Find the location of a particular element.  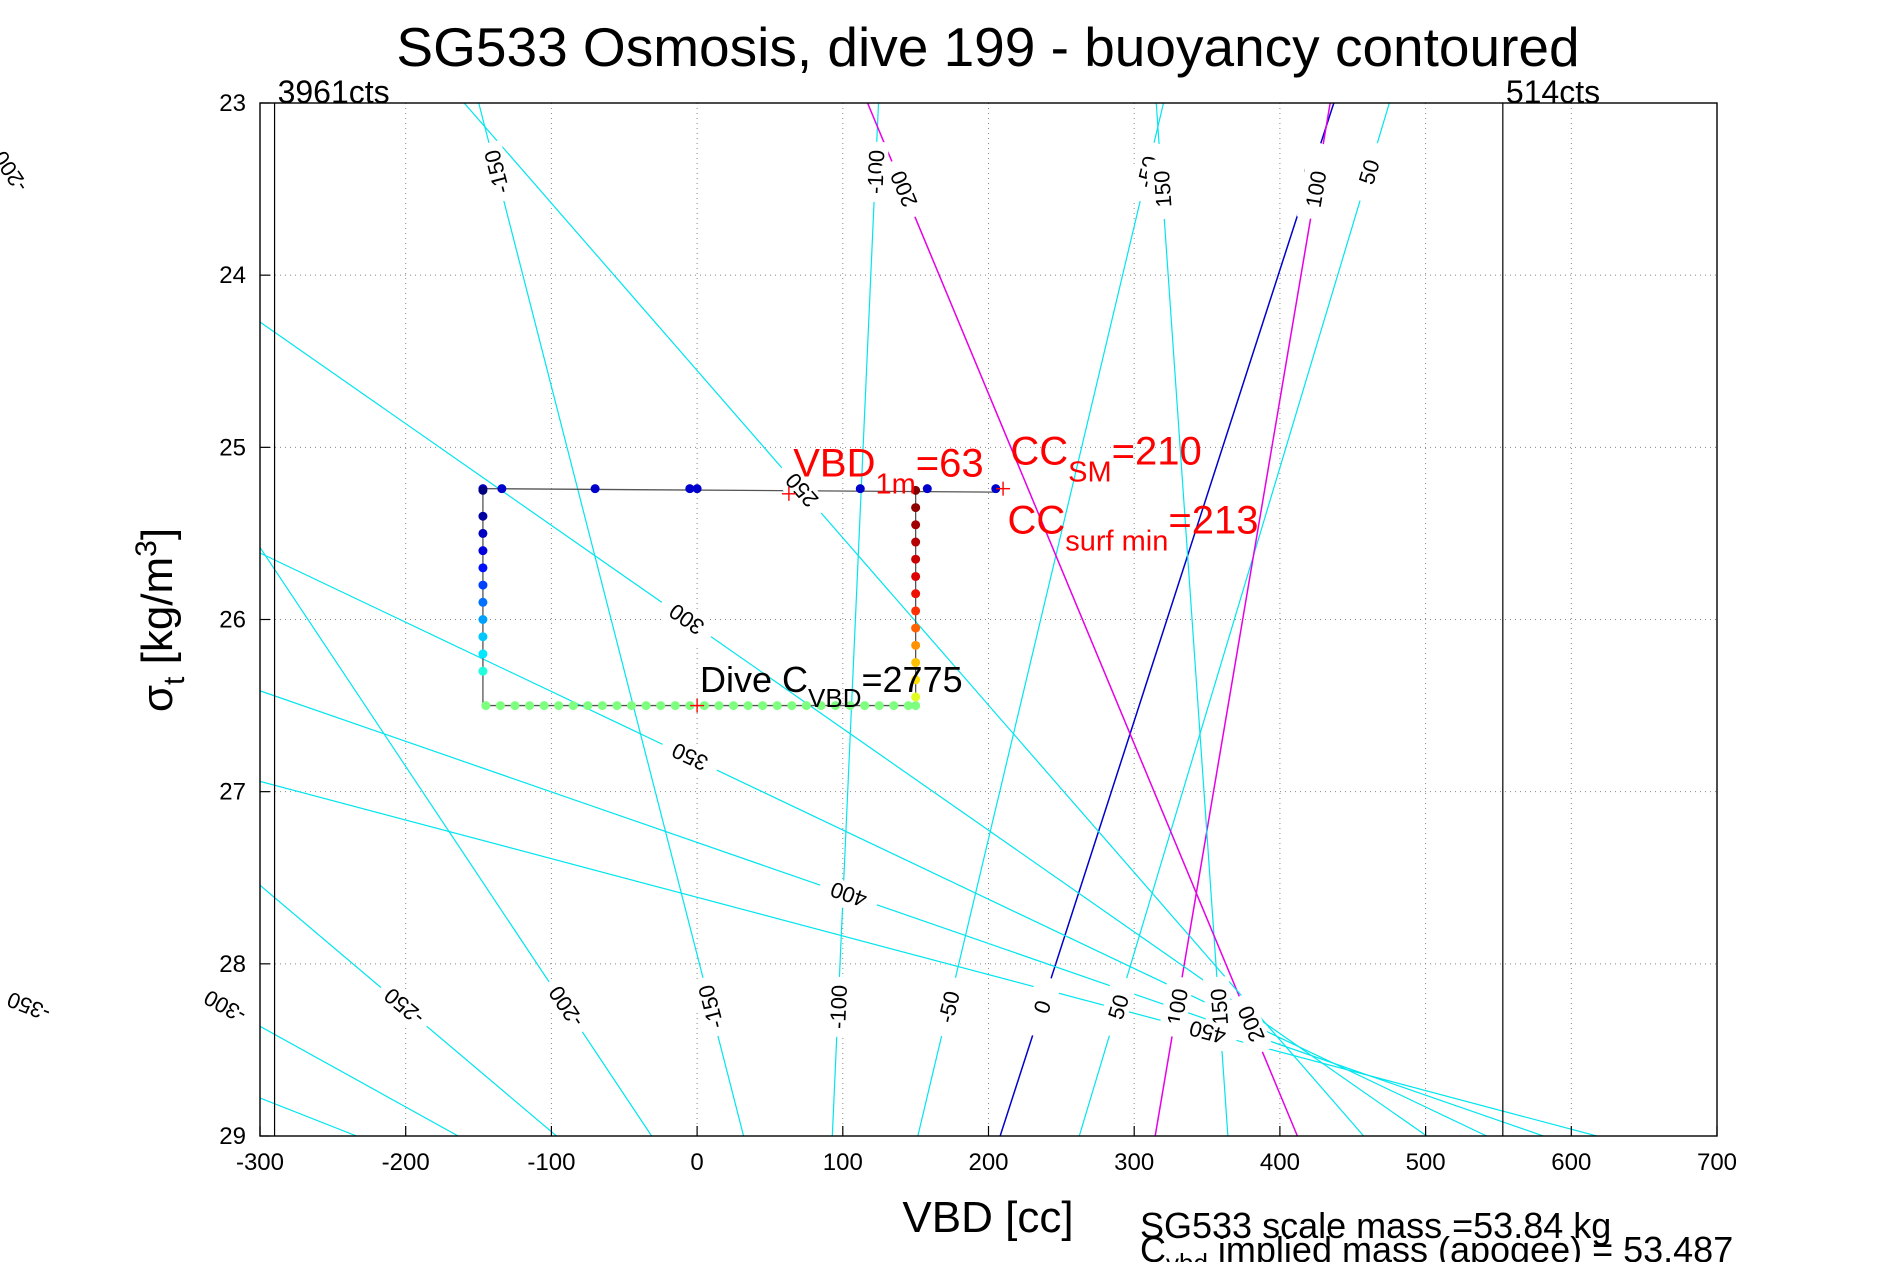

x-tick-label: -300 is located at coordinates (260, 1162).